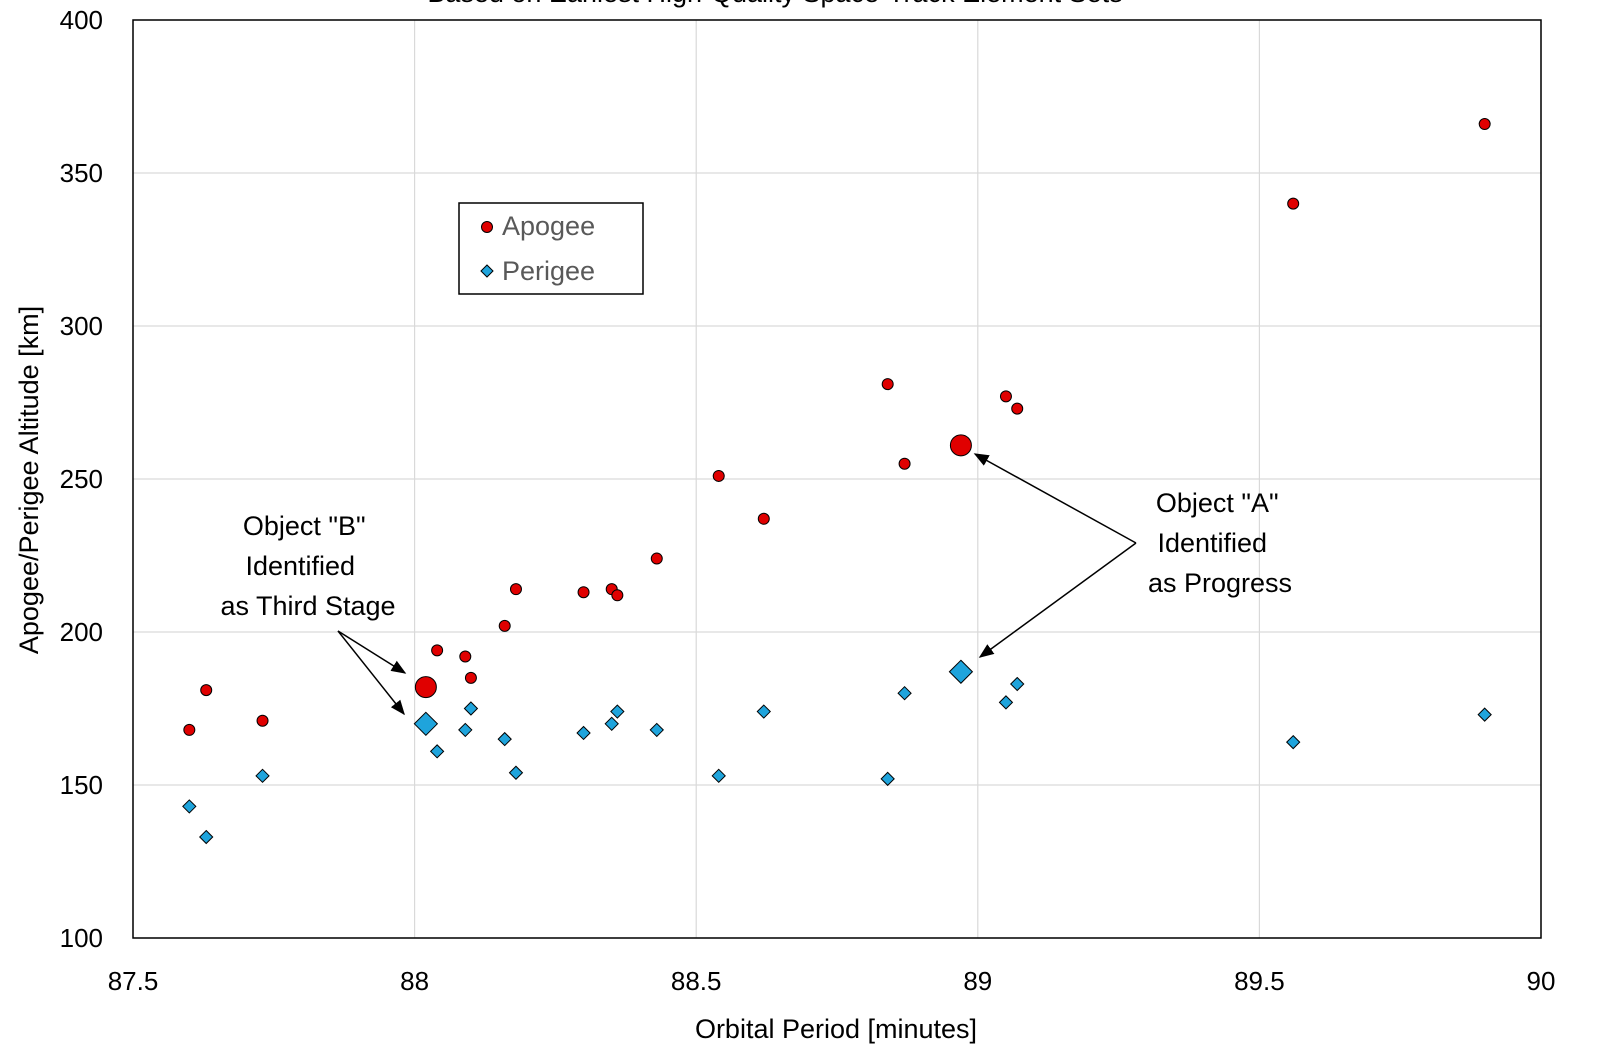 The image size is (1597, 1063). What do you see at coordinates (1541, 981) in the screenshot?
I see `x-tick-label: 90` at bounding box center [1541, 981].